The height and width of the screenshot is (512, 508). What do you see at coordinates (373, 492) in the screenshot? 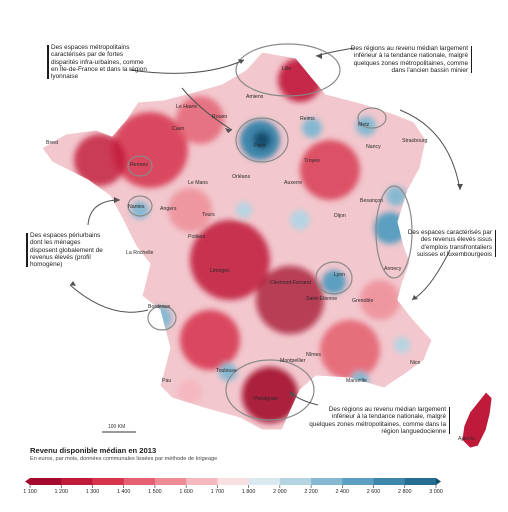
I see `legend-tick-label: 2 600` at bounding box center [373, 492].